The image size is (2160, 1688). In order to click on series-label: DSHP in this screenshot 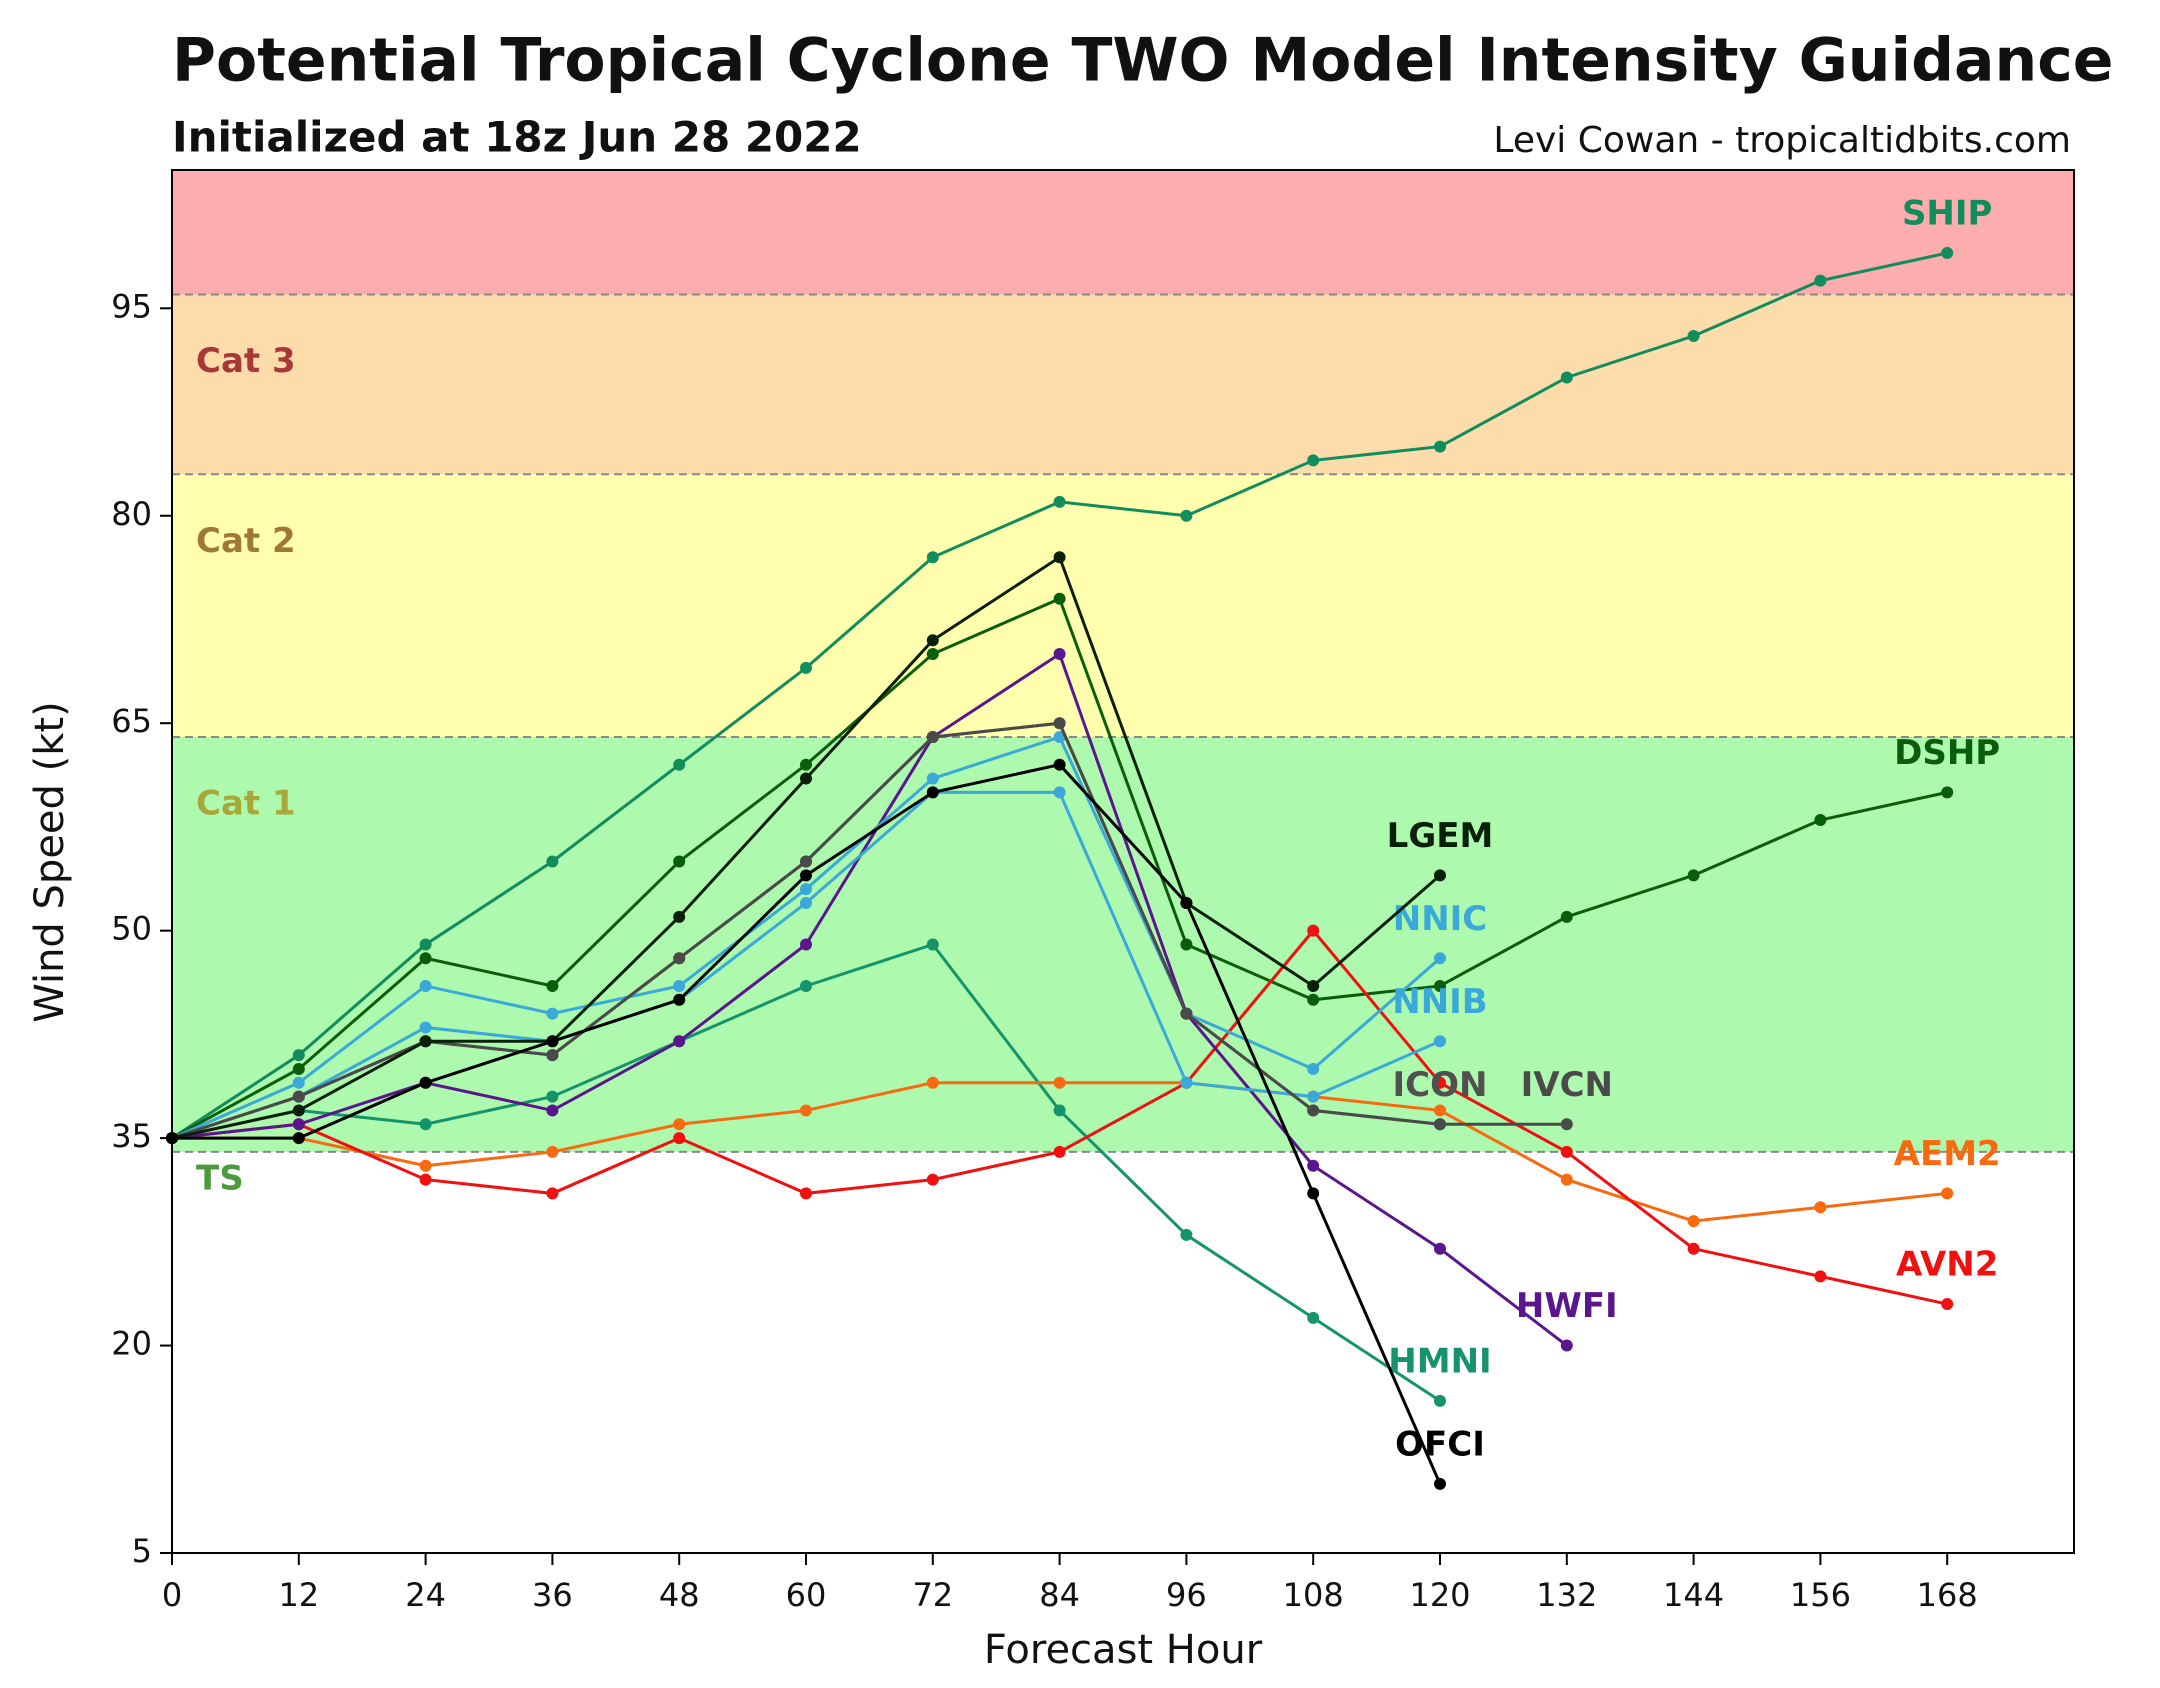, I will do `click(1947, 753)`.